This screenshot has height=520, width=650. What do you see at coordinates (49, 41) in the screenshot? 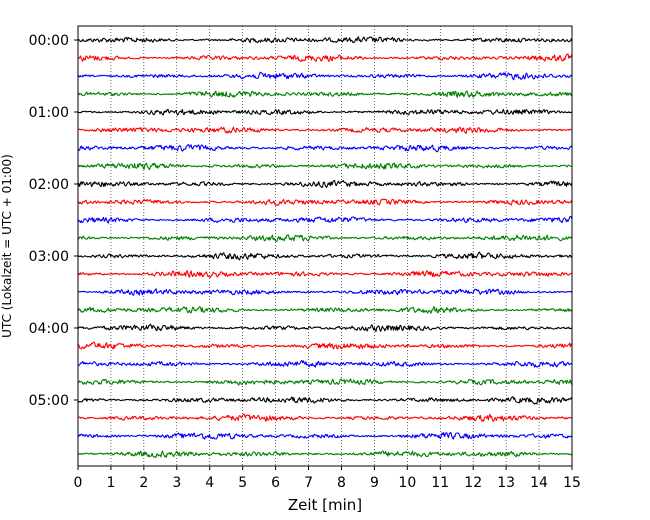
I see `y-tick-label-00:00: 00:00` at bounding box center [49, 41].